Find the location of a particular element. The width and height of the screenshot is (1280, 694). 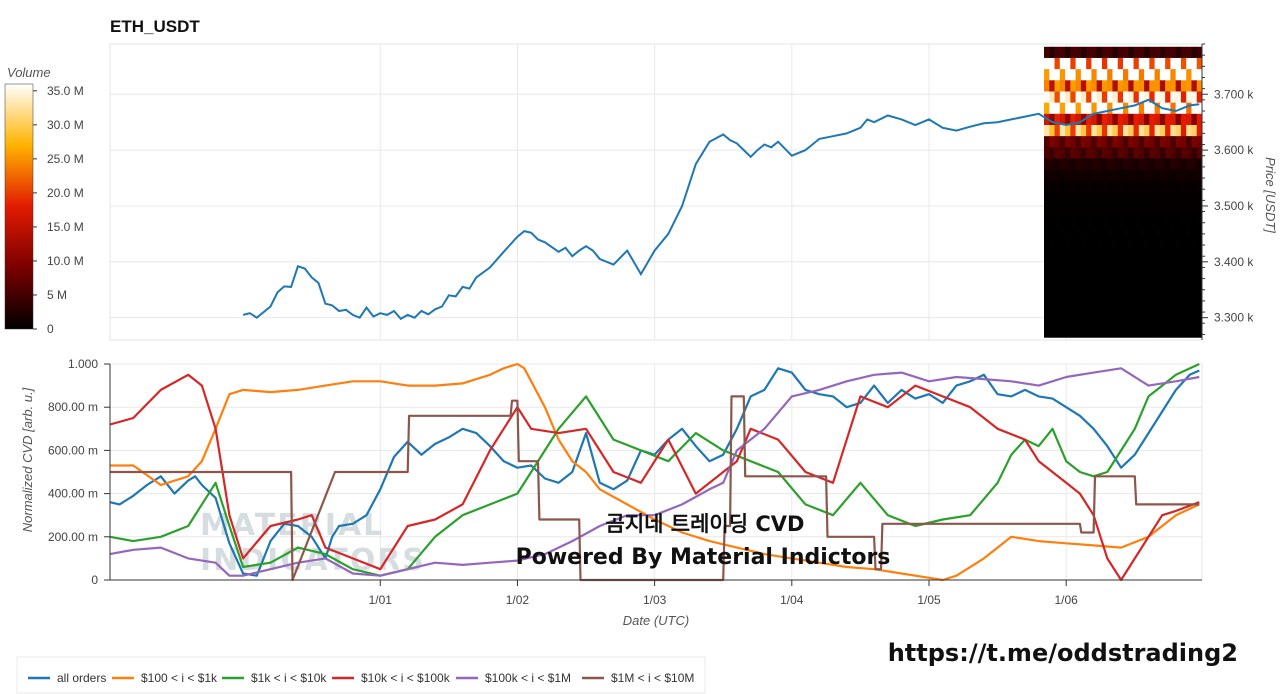

legend-label: $10k < i < $100k is located at coordinates (406, 678).